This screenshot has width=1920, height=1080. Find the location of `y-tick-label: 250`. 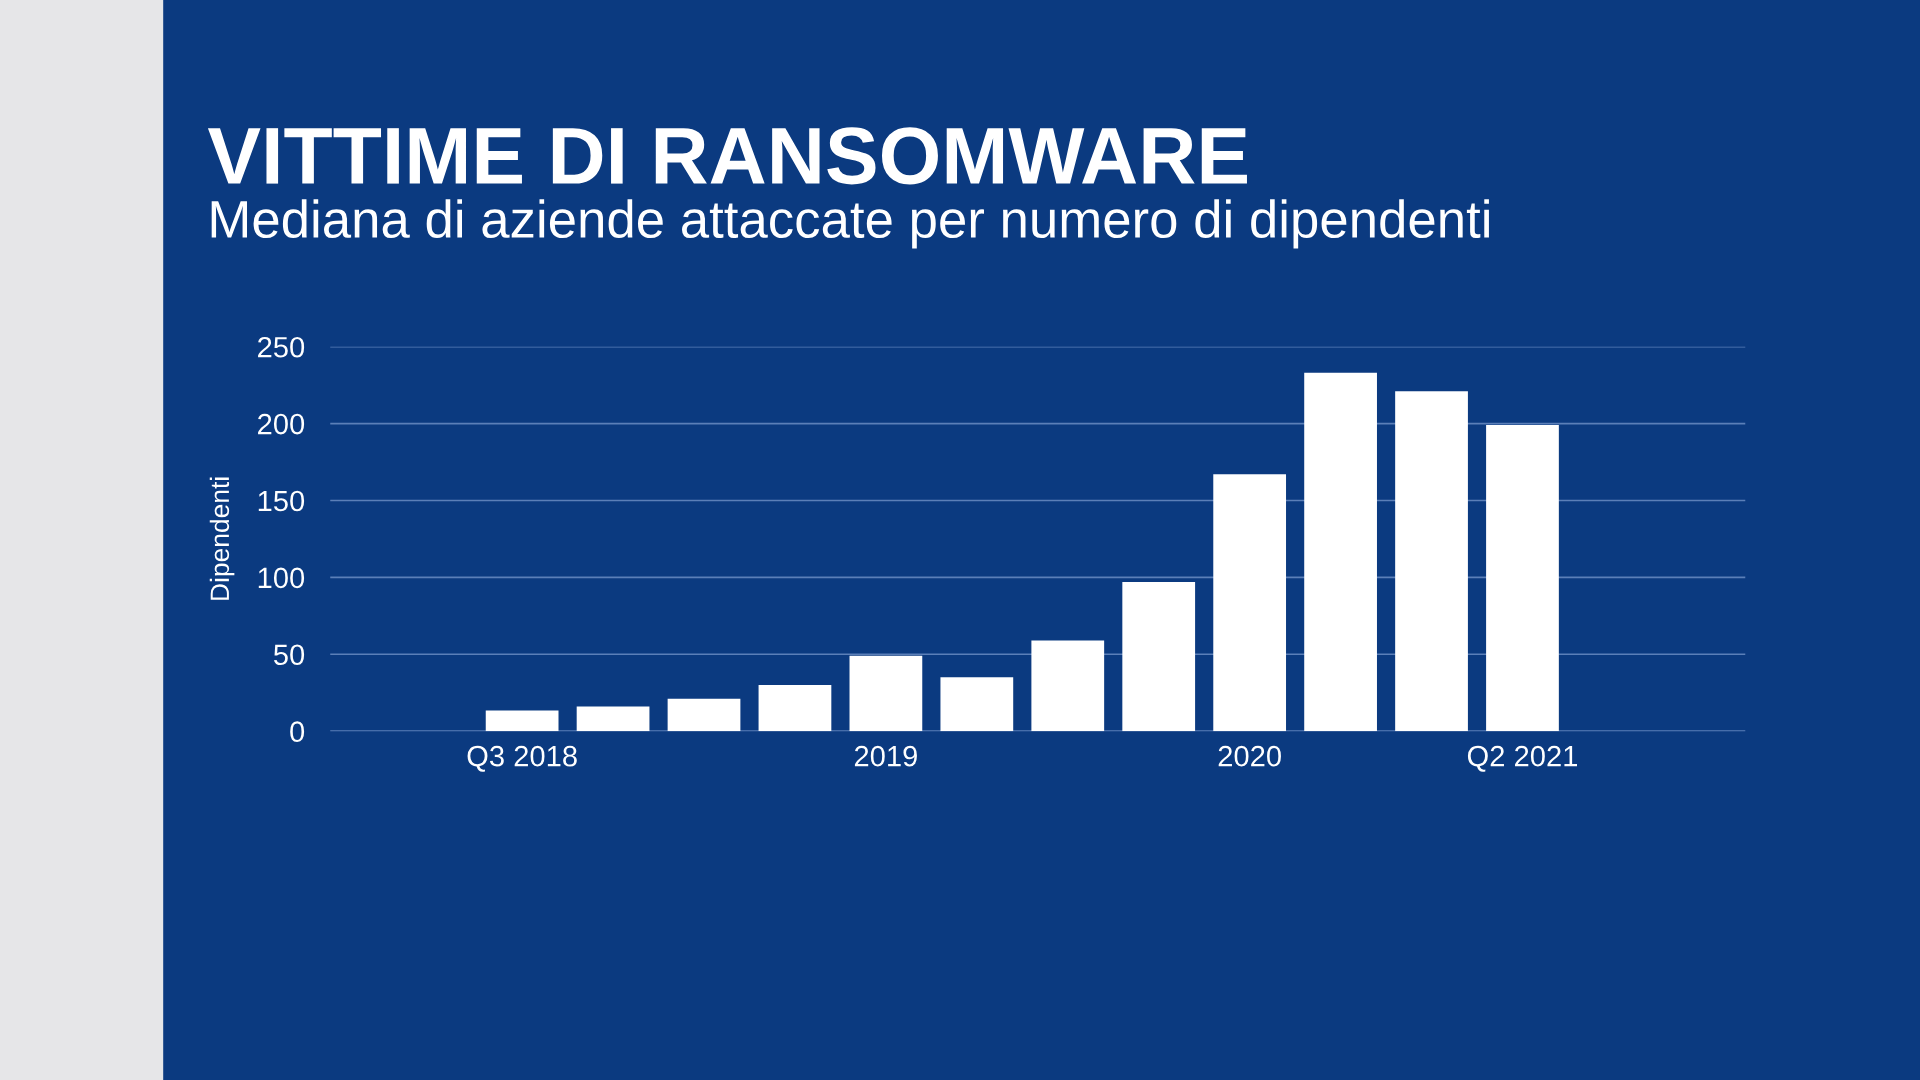

y-tick-label: 250 is located at coordinates (281, 347).